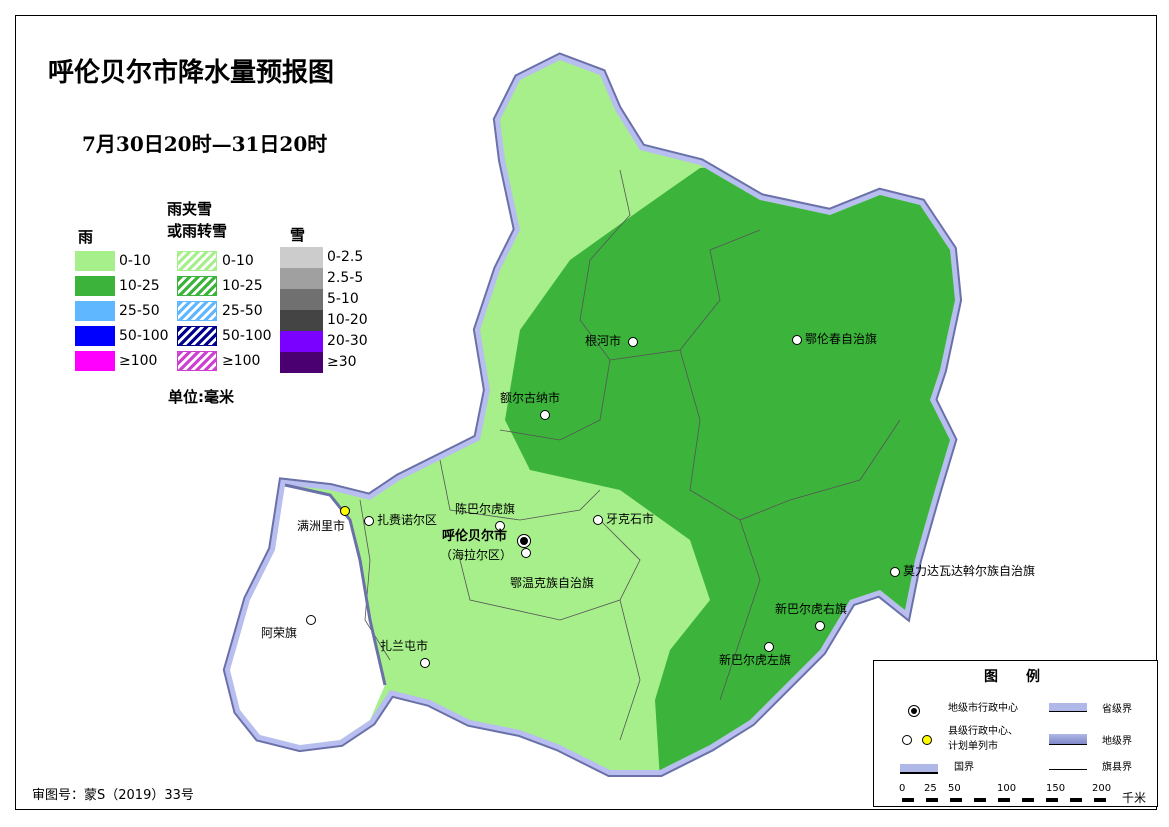  What do you see at coordinates (475, 536) in the screenshot?
I see `city-label: 呼伦贝尔市` at bounding box center [475, 536].